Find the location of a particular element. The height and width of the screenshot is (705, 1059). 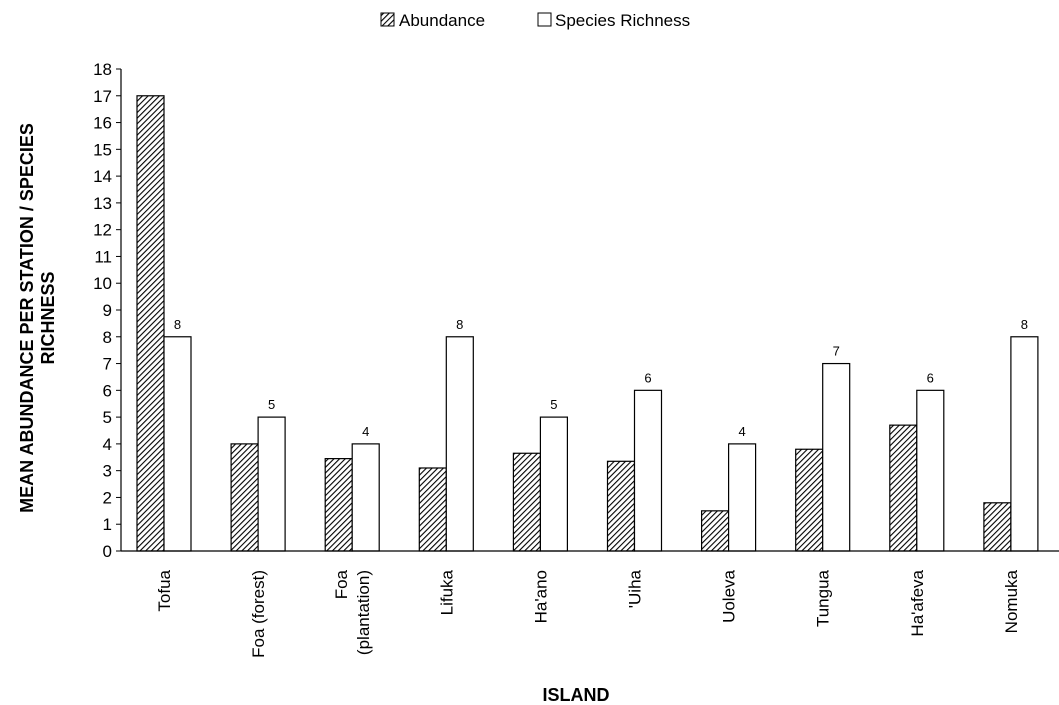

y-axis-title-line-2: RICHNESS is located at coordinates (48, 317).